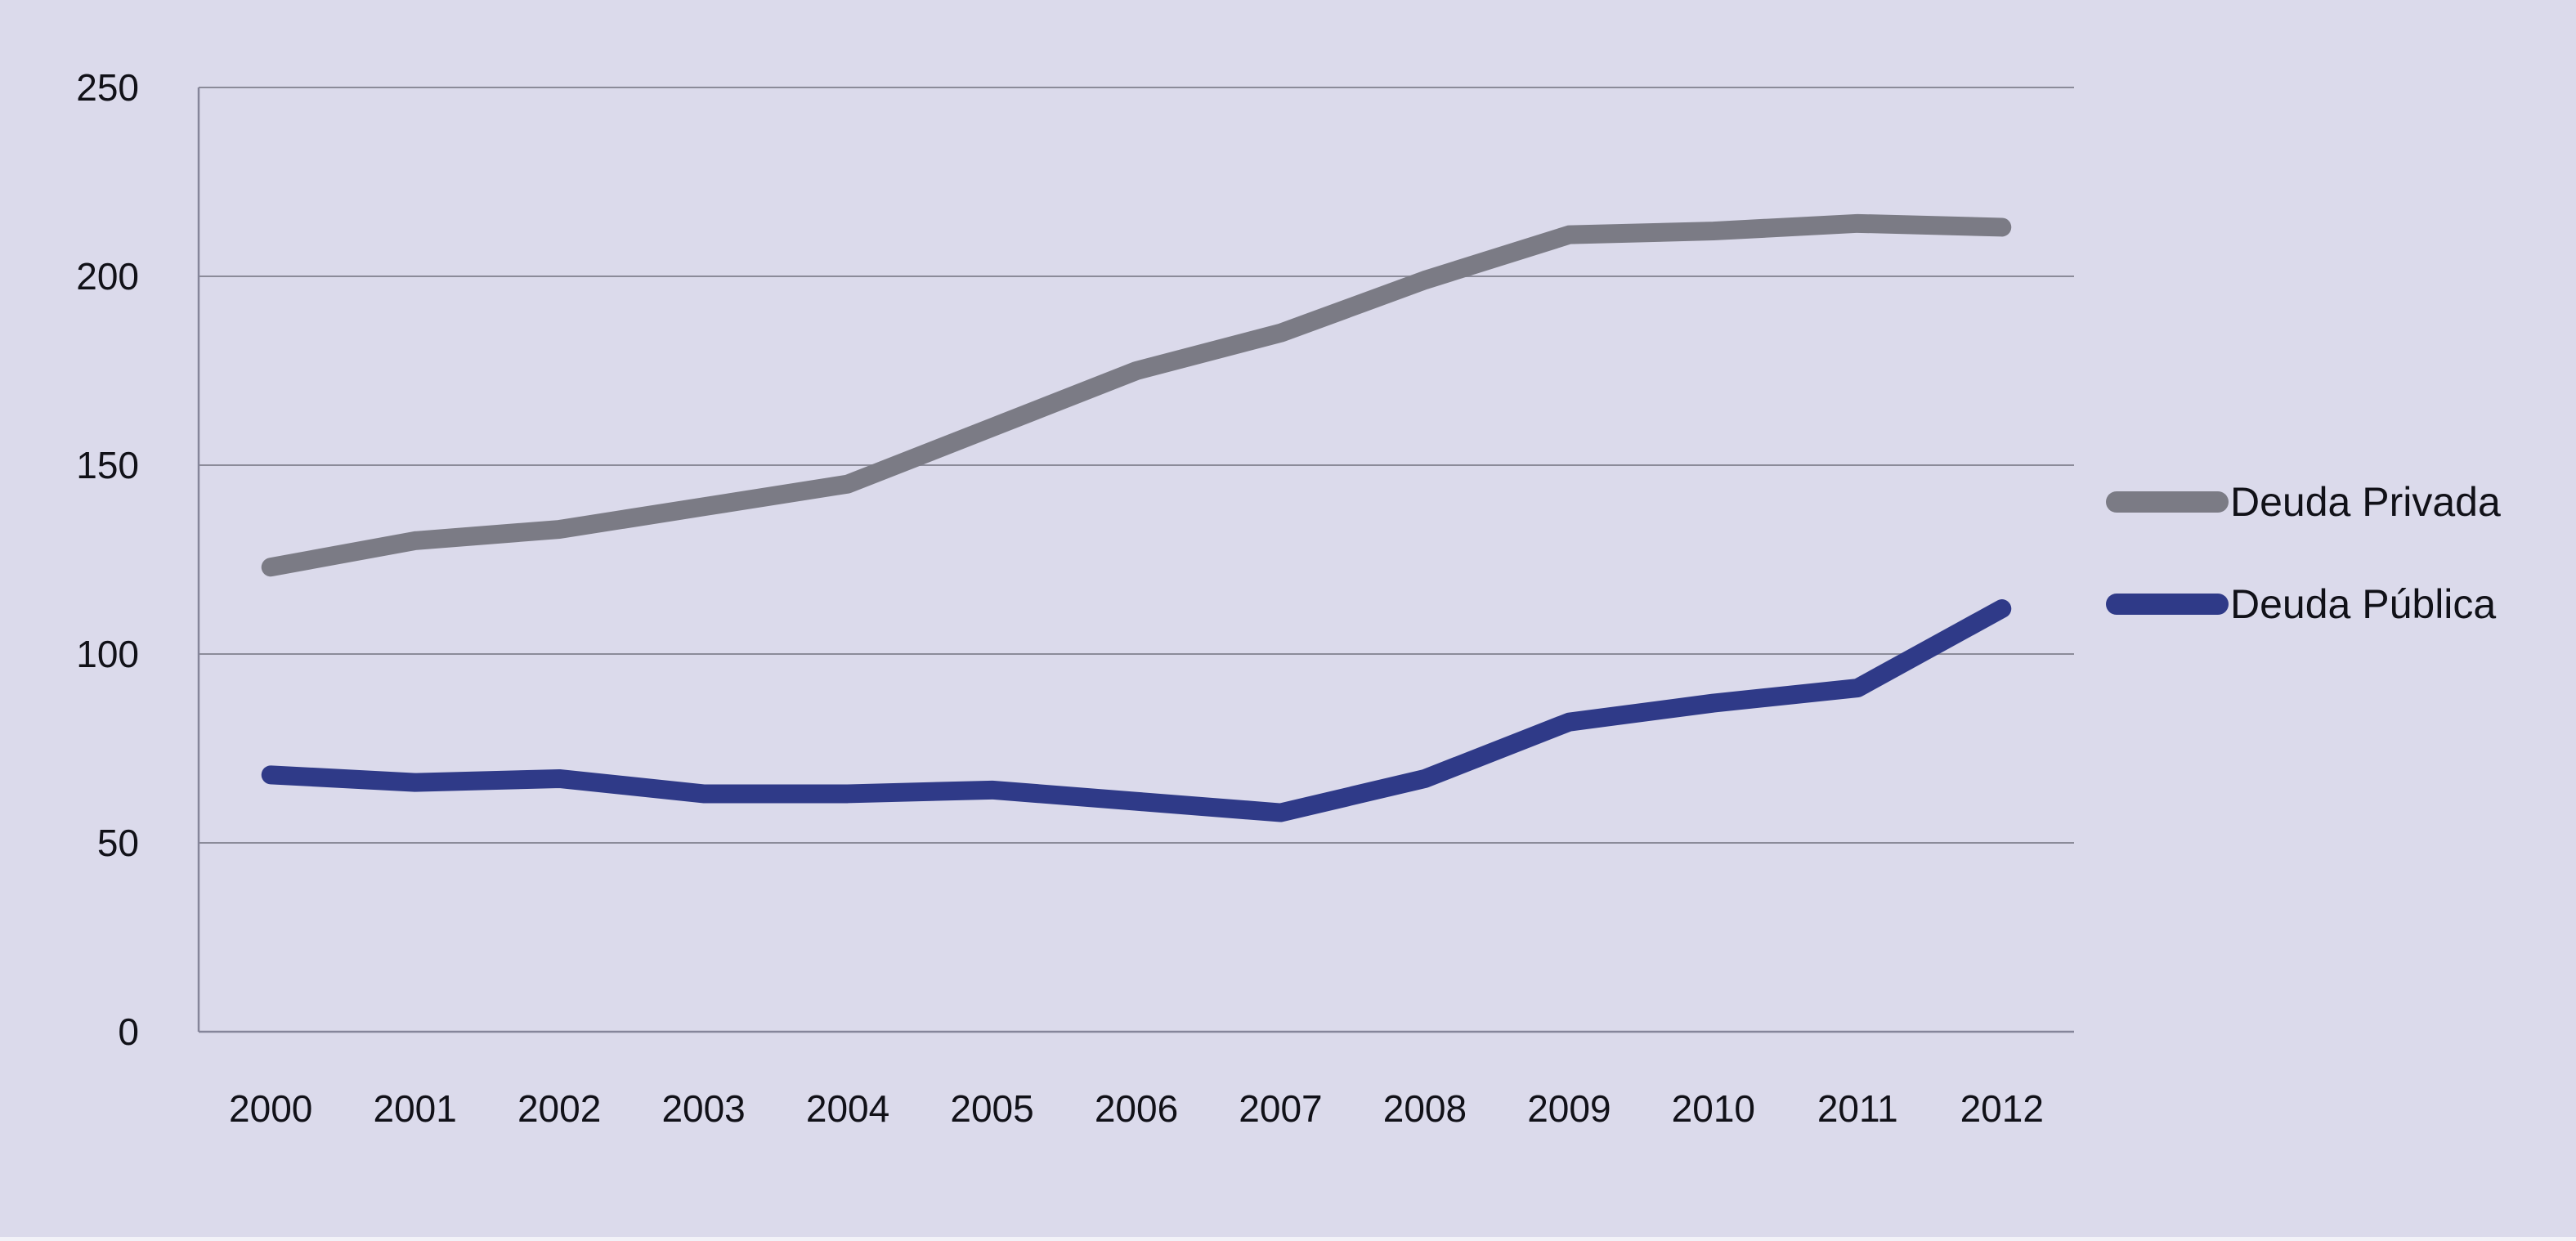 Image resolution: width=2576 pixels, height=1241 pixels. What do you see at coordinates (703, 1108) in the screenshot?
I see `x-tick-label: 2003` at bounding box center [703, 1108].